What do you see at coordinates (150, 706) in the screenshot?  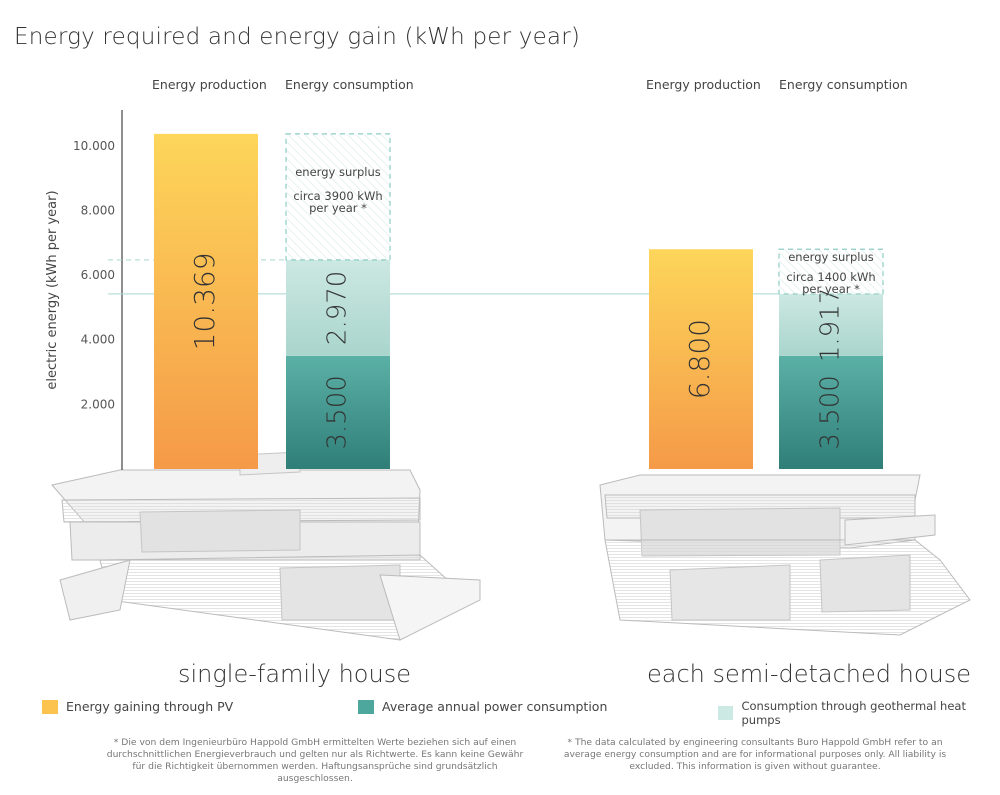 I see `legend-label-pv: Energy gaining through PV` at bounding box center [150, 706].